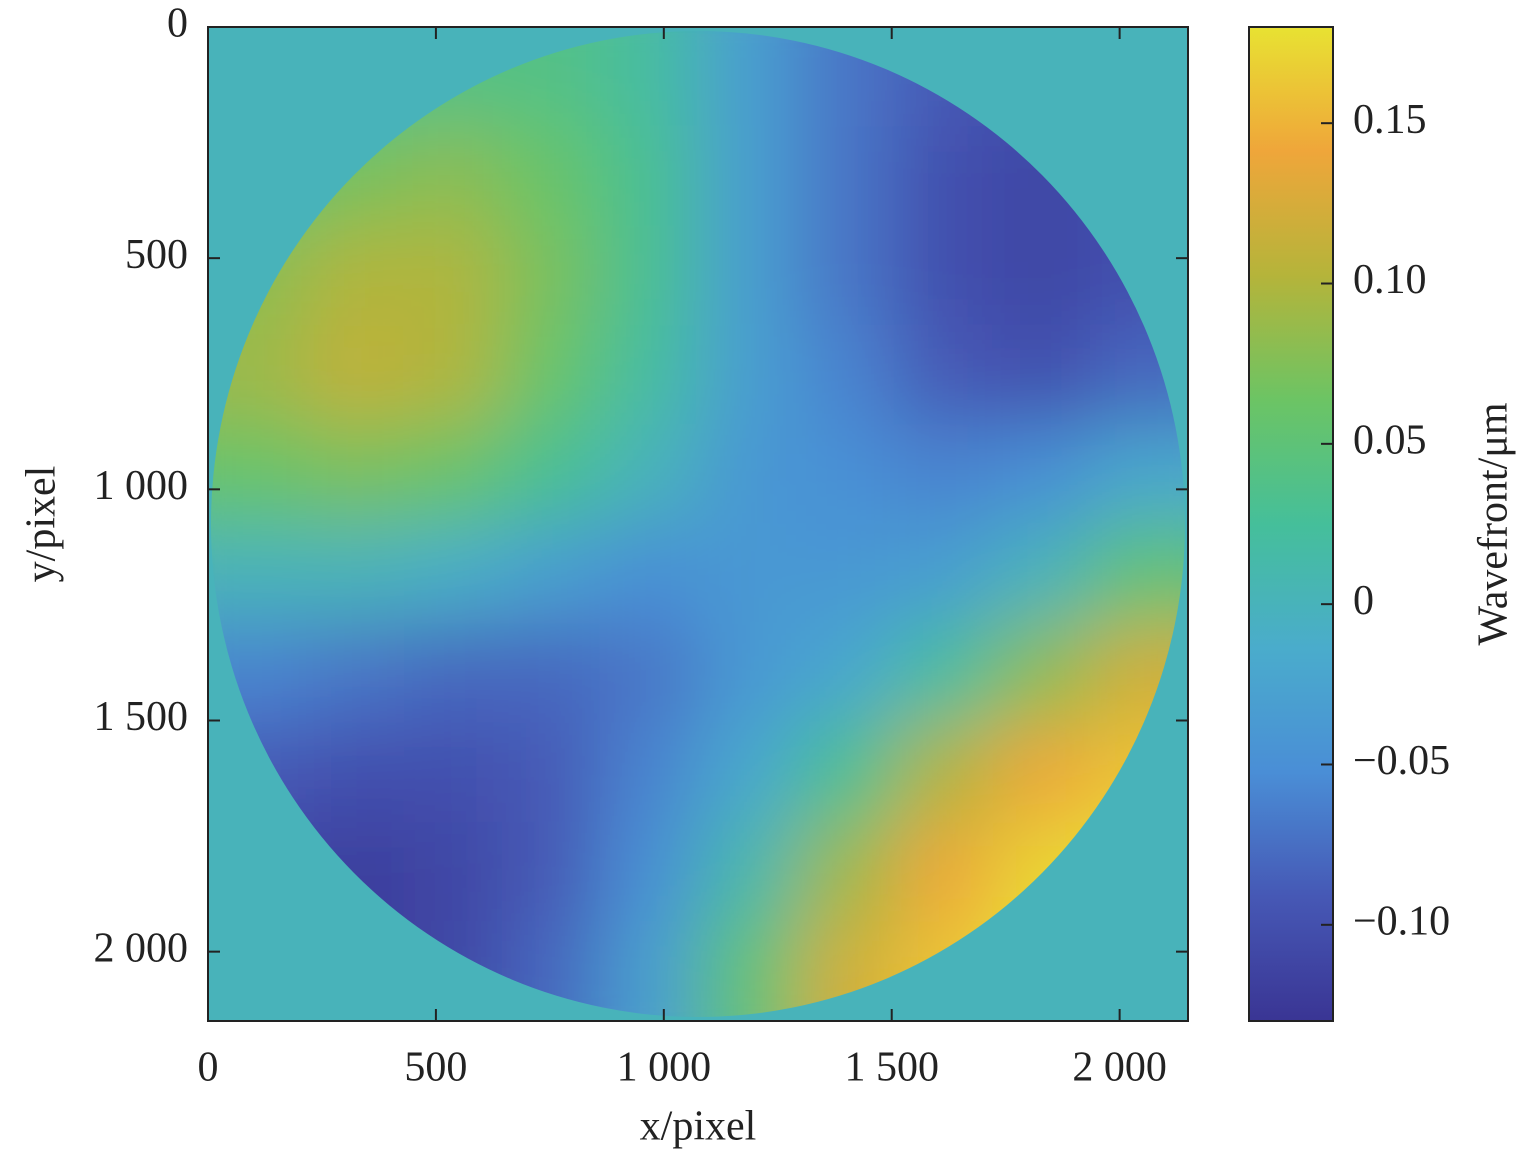 The height and width of the screenshot is (1162, 1535). What do you see at coordinates (1291, 524) in the screenshot?
I see `colorbar` at bounding box center [1291, 524].